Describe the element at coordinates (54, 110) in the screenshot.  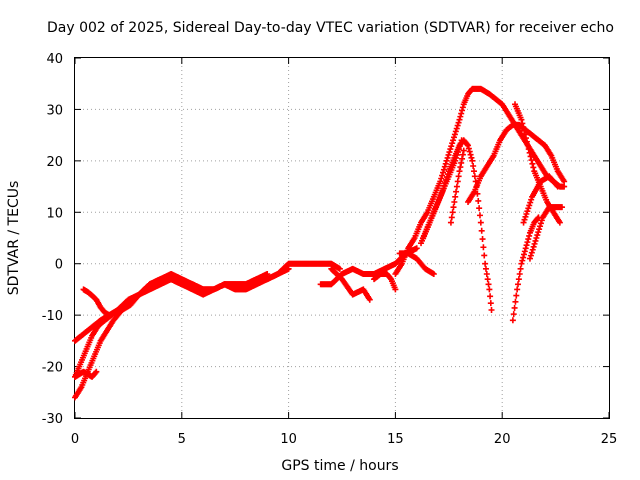
I see `y-tick-label: 30` at that location.